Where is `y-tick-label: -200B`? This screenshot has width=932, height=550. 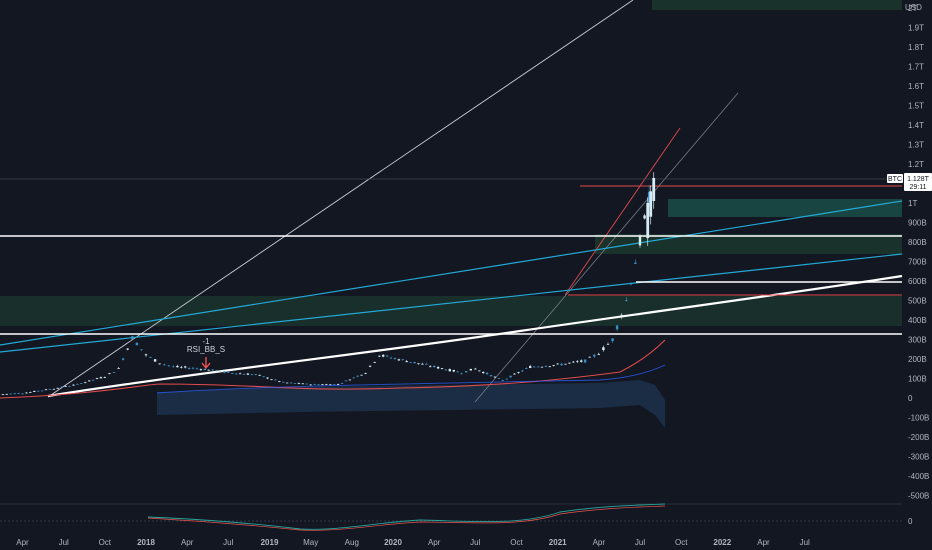
y-tick-label: -200B is located at coordinates (918, 437).